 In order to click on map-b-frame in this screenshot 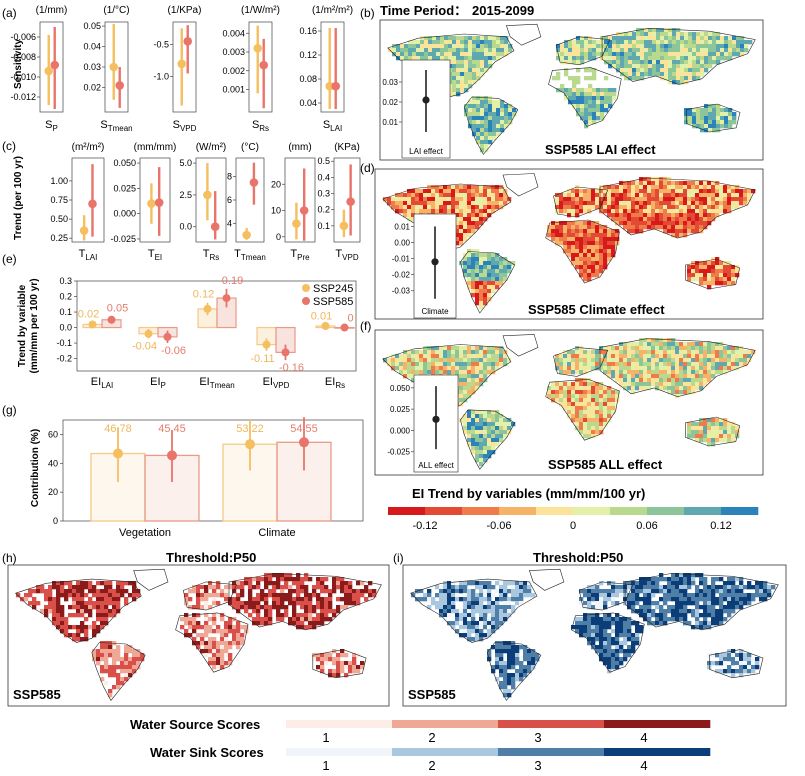, I will do `click(571, 90)`.